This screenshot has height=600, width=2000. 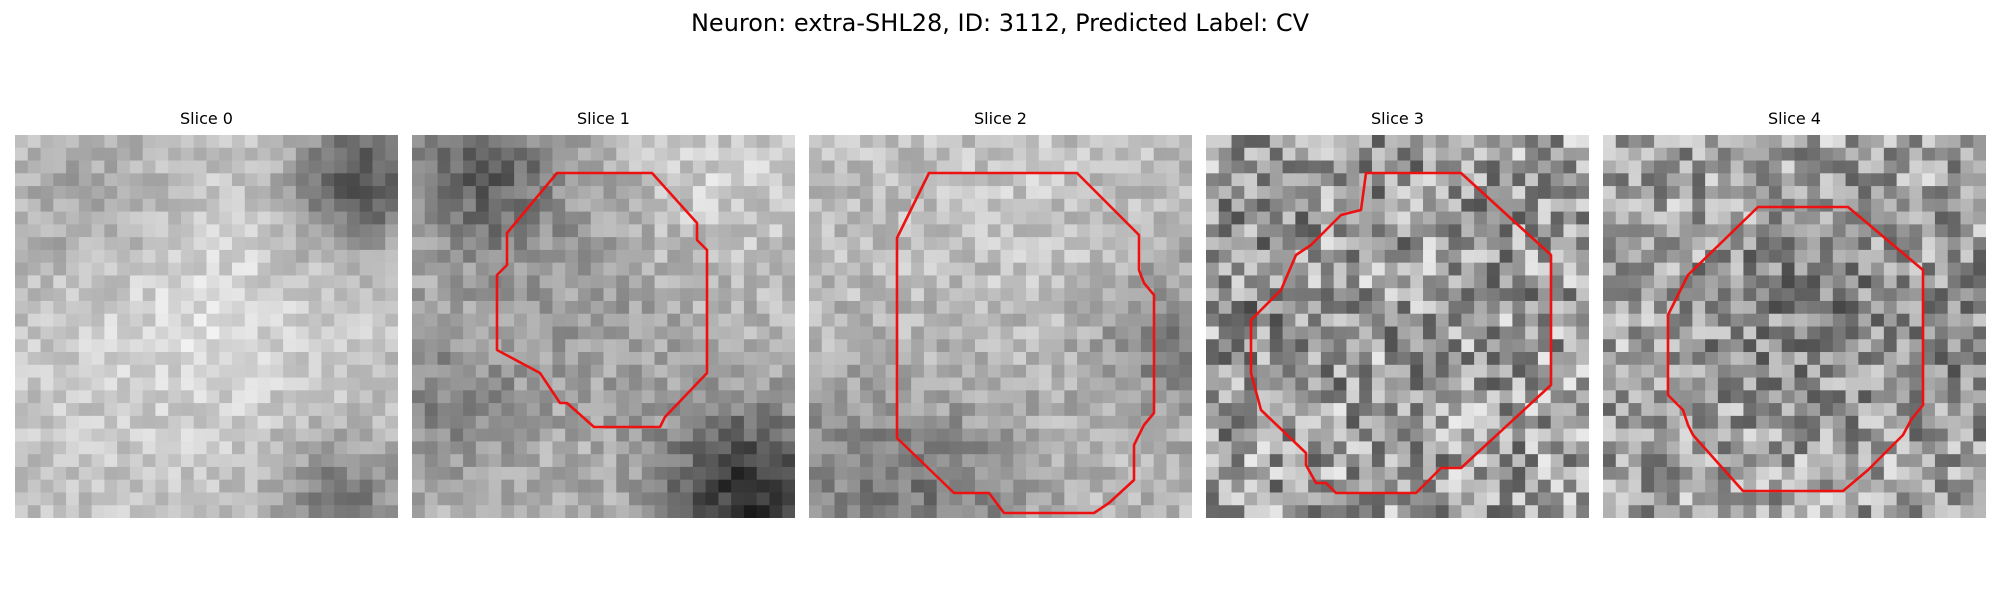 I want to click on slice-title-0: Slice 0, so click(x=206, y=118).